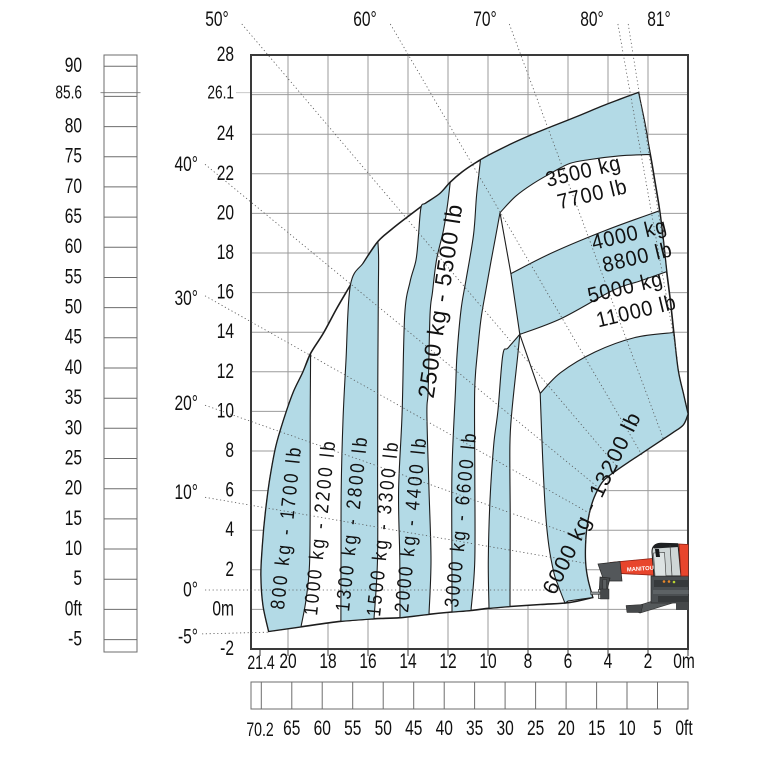  I want to click on svg-text: 22, so click(225, 172).